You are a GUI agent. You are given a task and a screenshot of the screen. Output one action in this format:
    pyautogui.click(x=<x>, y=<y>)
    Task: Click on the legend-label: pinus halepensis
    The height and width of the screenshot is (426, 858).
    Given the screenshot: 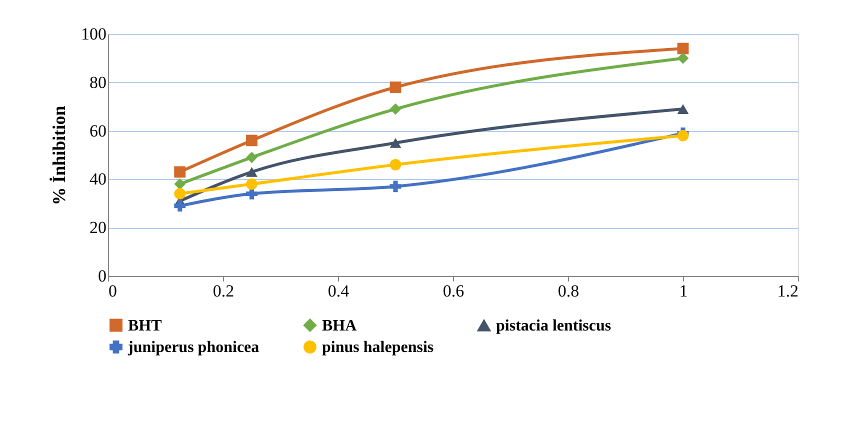 What is the action you would take?
    pyautogui.click(x=378, y=347)
    